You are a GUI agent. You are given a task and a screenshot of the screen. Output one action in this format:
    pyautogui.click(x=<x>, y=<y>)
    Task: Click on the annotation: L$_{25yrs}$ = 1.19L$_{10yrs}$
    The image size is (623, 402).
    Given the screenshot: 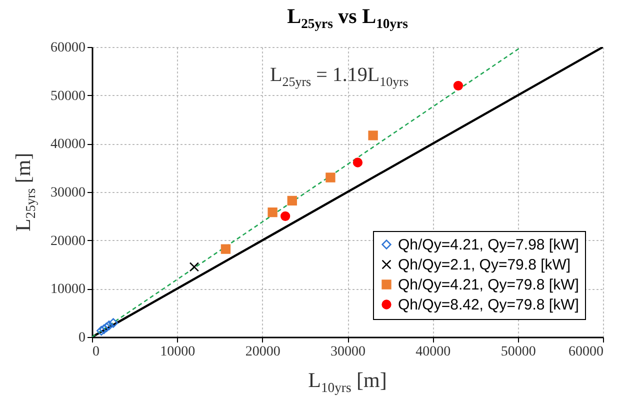 What is the action you would take?
    pyautogui.click(x=339, y=77)
    